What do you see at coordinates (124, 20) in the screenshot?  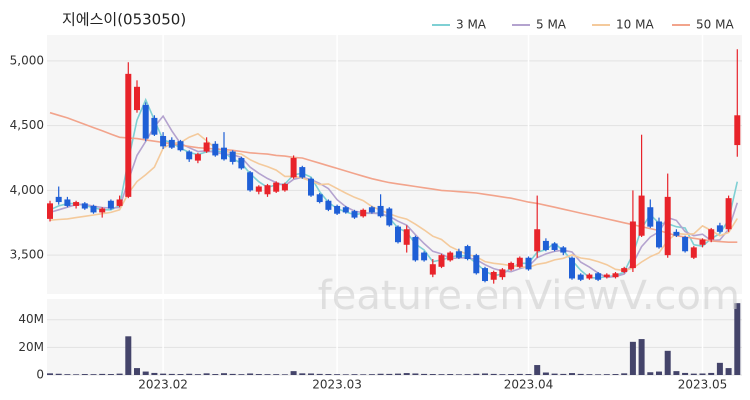 I see `chart-title: 지에스이(053050)` at bounding box center [124, 20].